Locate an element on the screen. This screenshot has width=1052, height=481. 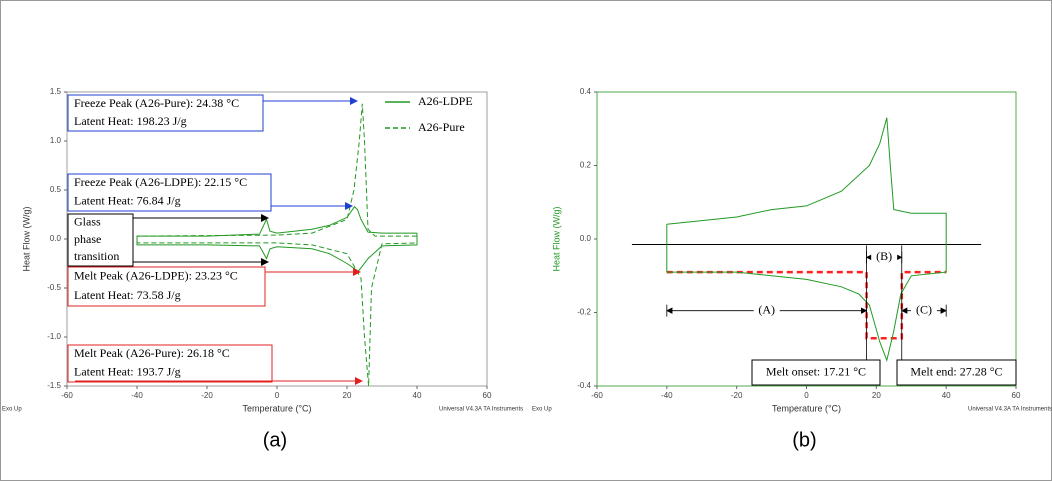
callout-text: Freeze Peak (A26-Pure): 24.38 °C is located at coordinates (156, 103).